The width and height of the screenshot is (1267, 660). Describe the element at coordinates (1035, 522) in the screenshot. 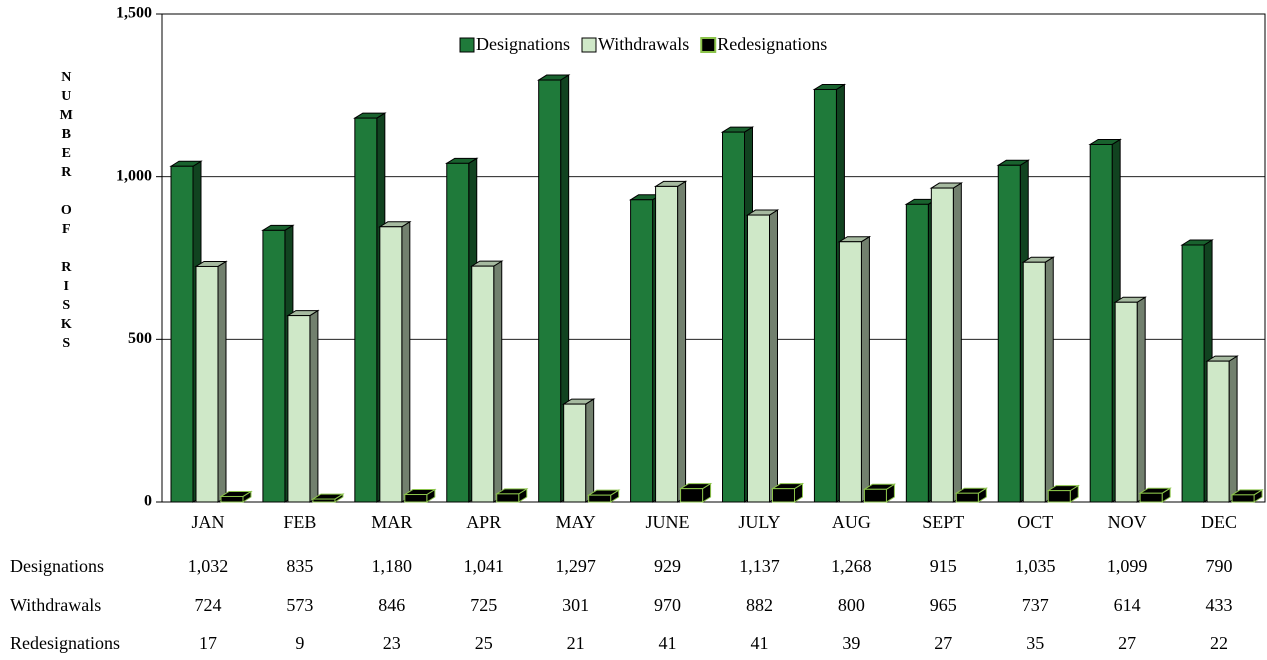

I see `x-tick-label: OCT` at that location.